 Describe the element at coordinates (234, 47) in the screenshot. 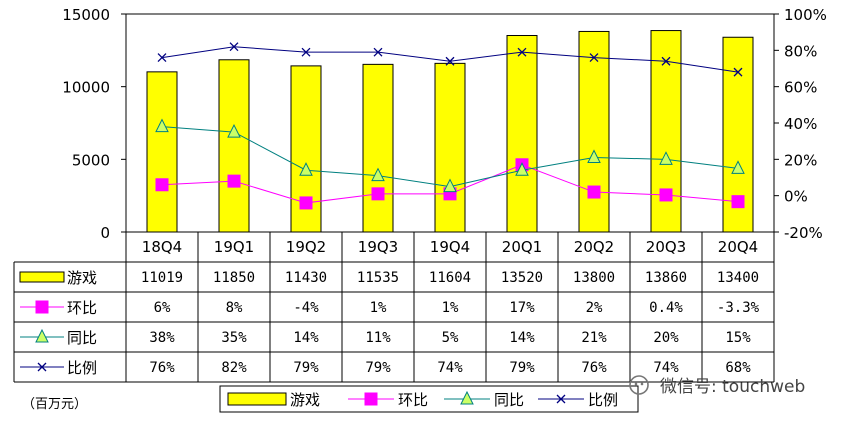

I see `point-比例-19Q1` at that location.